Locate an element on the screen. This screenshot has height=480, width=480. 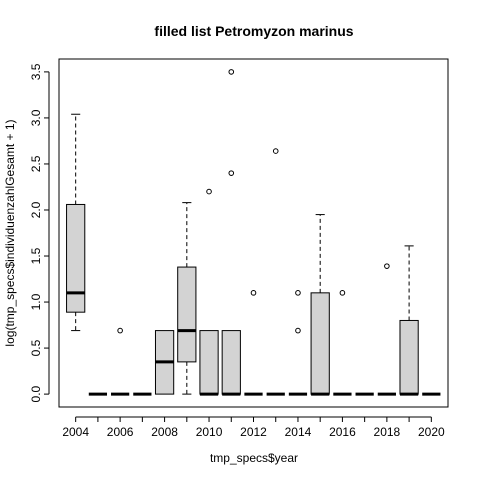
box-2010 is located at coordinates (209, 362).